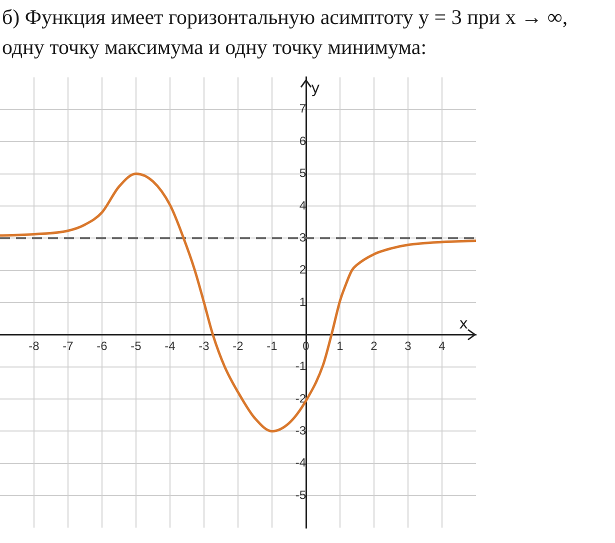 The image size is (615, 543). Describe the element at coordinates (272, 346) in the screenshot. I see `x-tick-label: -1` at that location.